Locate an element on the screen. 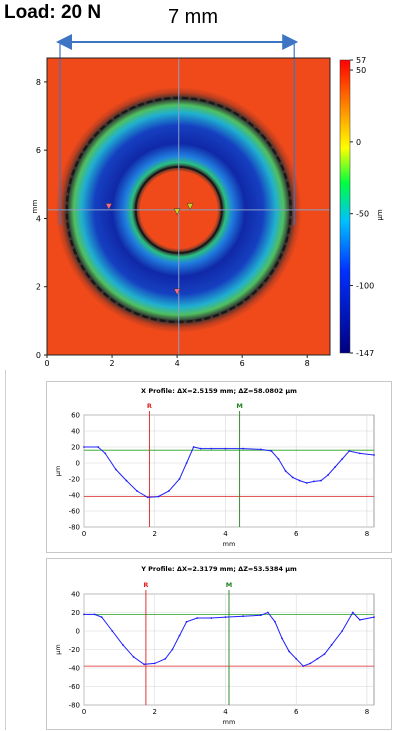 Image resolution: width=408 pixels, height=731 pixels. marker-center is located at coordinates (177, 212).